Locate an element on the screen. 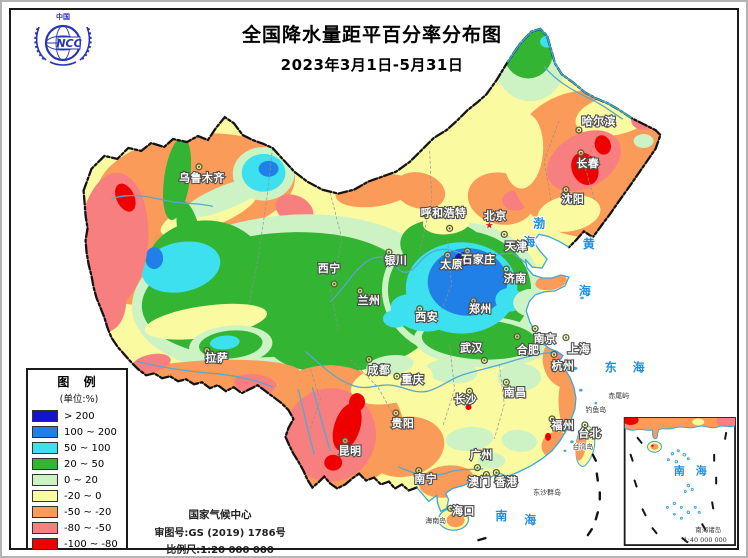  city-label: 台北 is located at coordinates (589, 433).